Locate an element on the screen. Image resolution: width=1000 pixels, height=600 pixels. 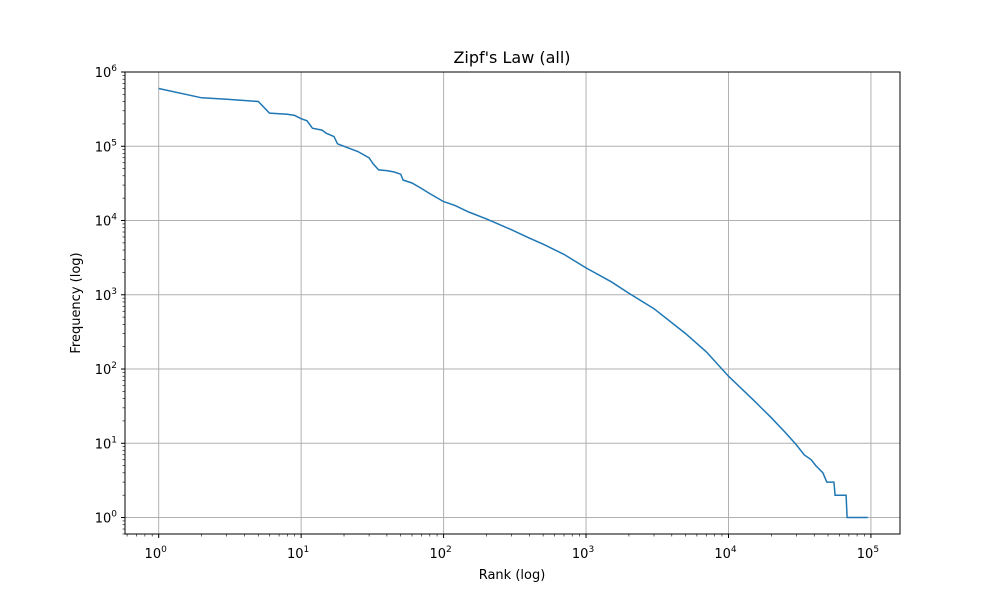
x-tick-label: 10² is located at coordinates (440, 553).